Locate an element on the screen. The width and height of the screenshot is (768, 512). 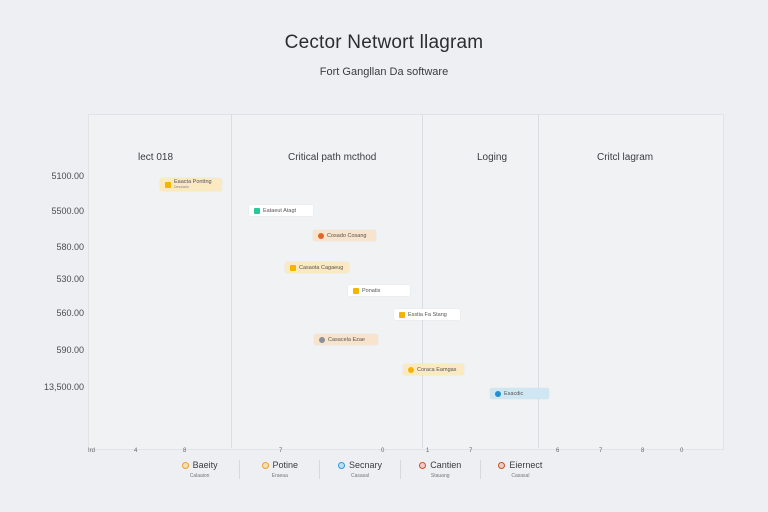
legend-label: Secnary is located at coordinates (365, 465).